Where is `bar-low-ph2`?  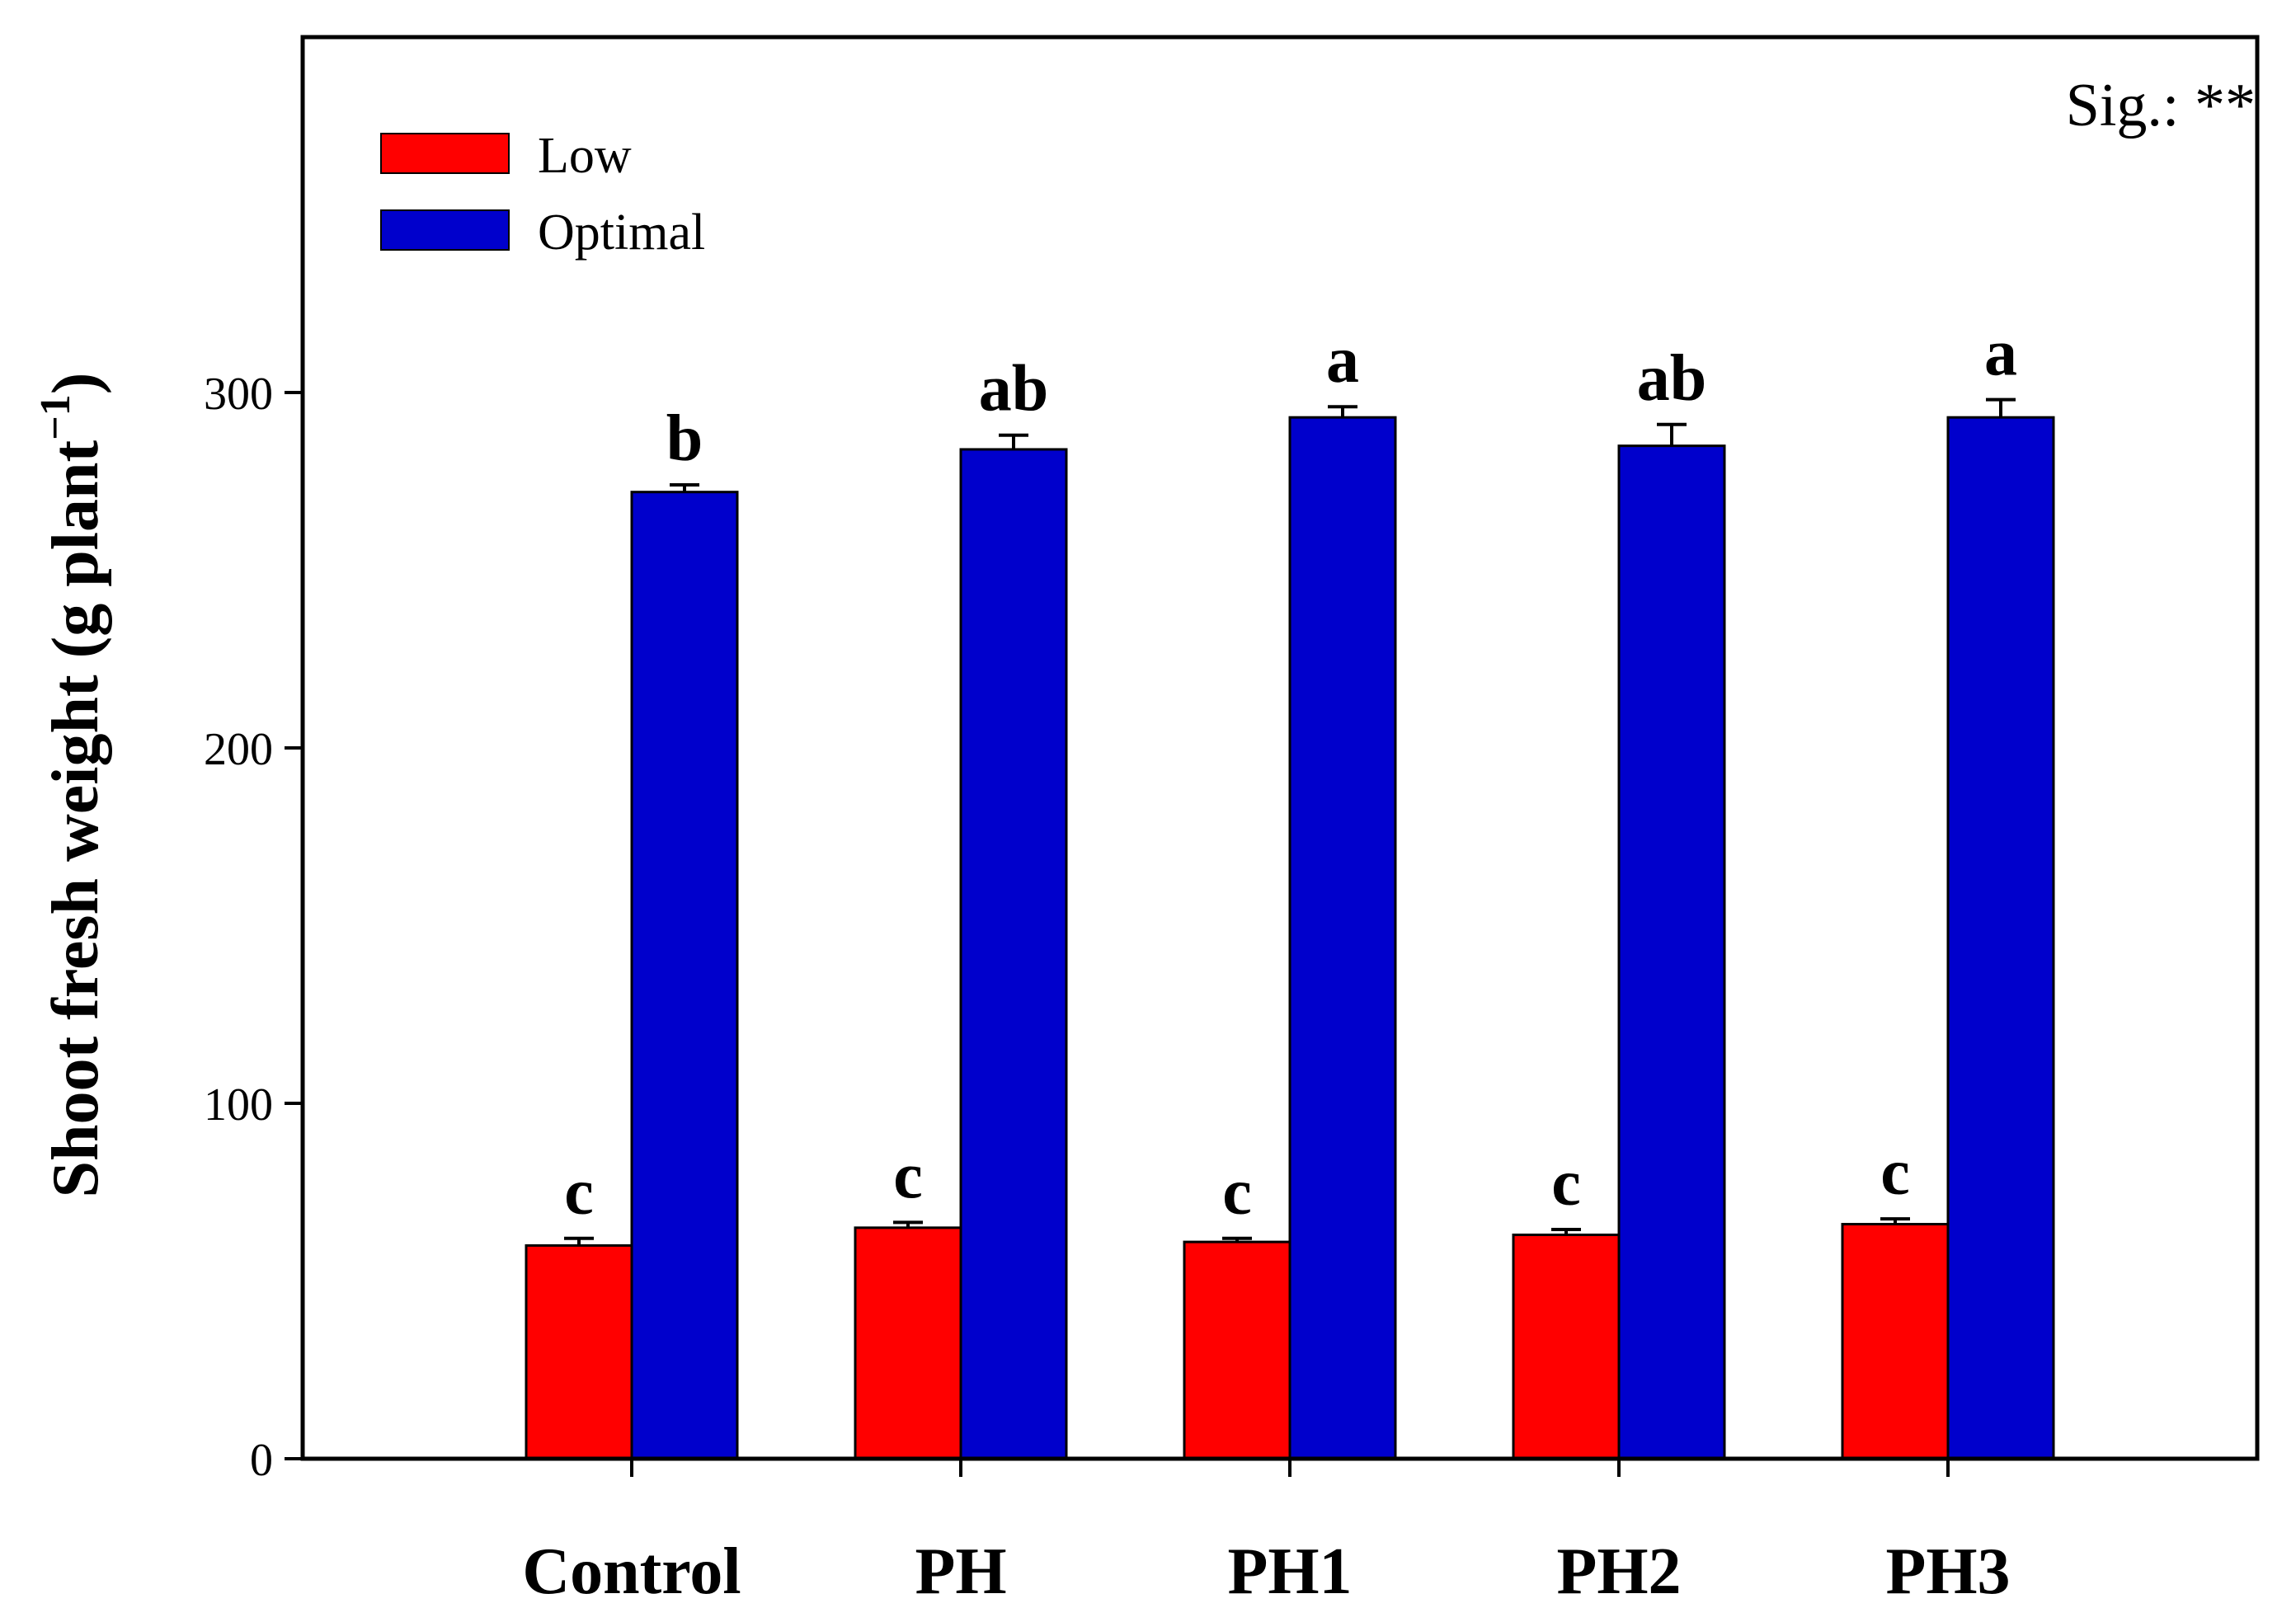 bar-low-ph2 is located at coordinates (1566, 1346).